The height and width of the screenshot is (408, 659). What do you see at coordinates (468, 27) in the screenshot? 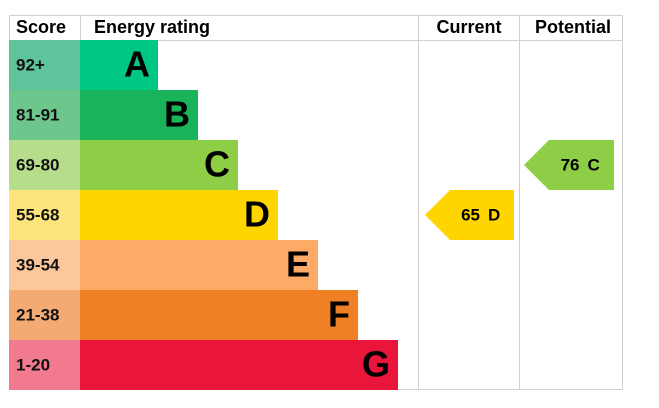
I see `header-current: Current` at bounding box center [468, 27].